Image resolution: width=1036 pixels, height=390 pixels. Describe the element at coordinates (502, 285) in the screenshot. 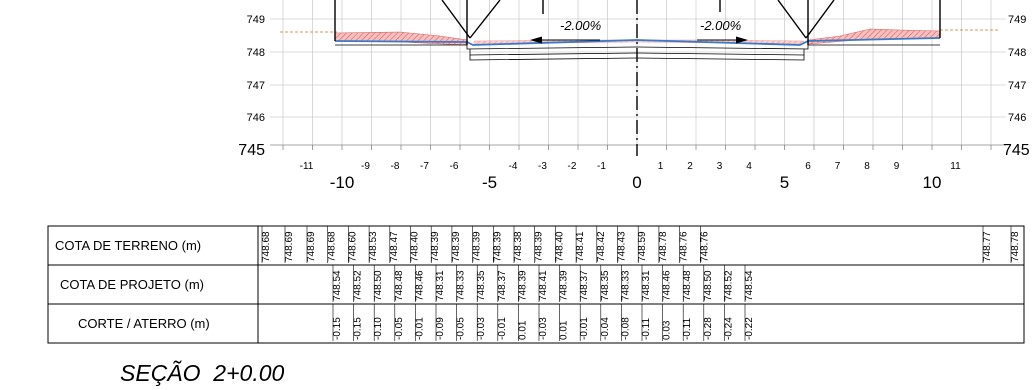

I see `table-cell: 748.37` at that location.